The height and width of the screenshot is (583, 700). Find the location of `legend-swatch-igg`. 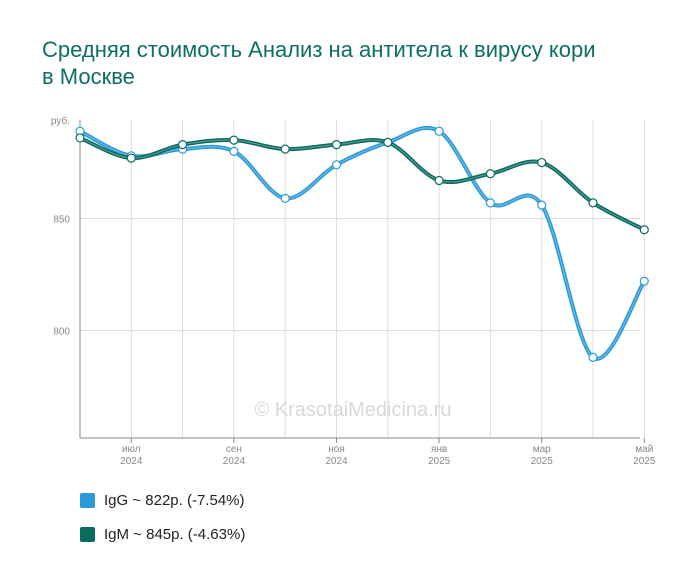

legend-swatch-igg is located at coordinates (87, 500).